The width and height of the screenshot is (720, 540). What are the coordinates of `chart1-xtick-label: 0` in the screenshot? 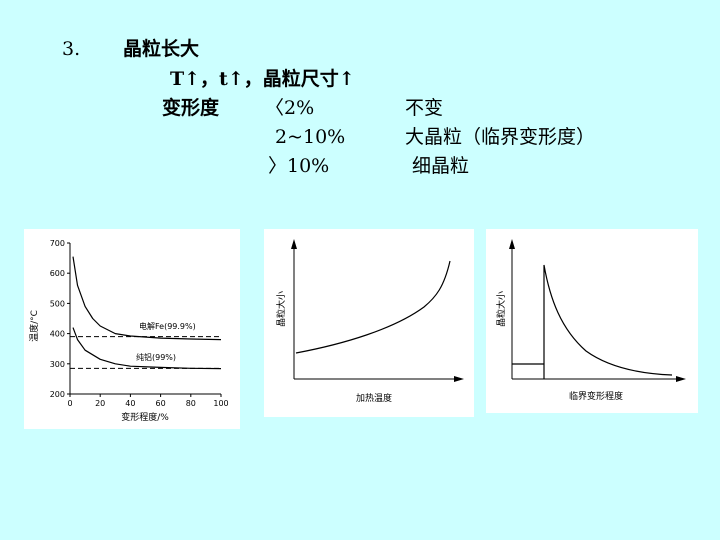 It's located at (69, 403).